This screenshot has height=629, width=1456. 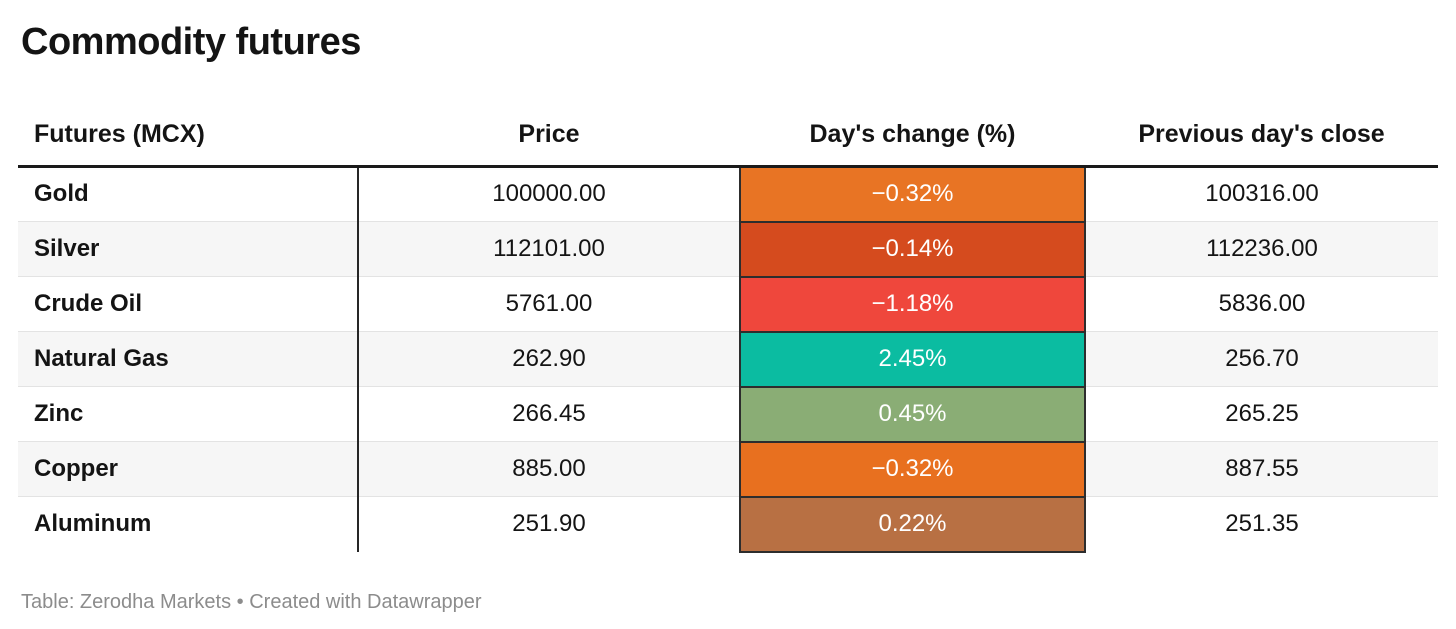 I want to click on prev-close-cell: 112236.00, so click(x=1261, y=249).